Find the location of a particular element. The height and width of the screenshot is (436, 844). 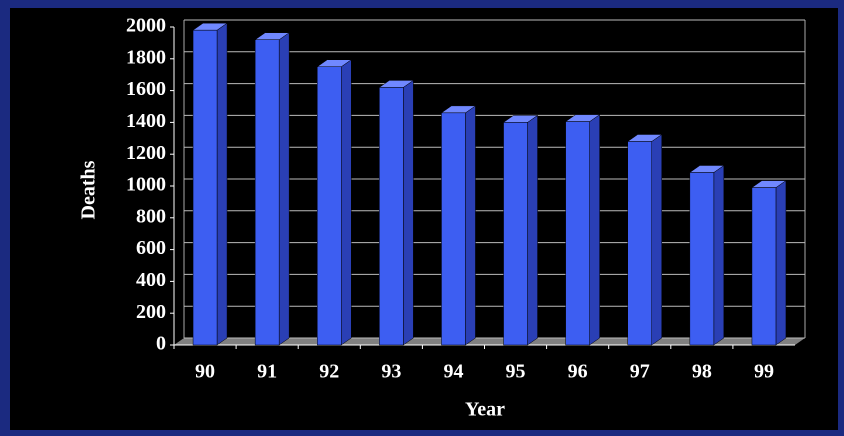

y-tick-label: 1800 is located at coordinates (146, 57).